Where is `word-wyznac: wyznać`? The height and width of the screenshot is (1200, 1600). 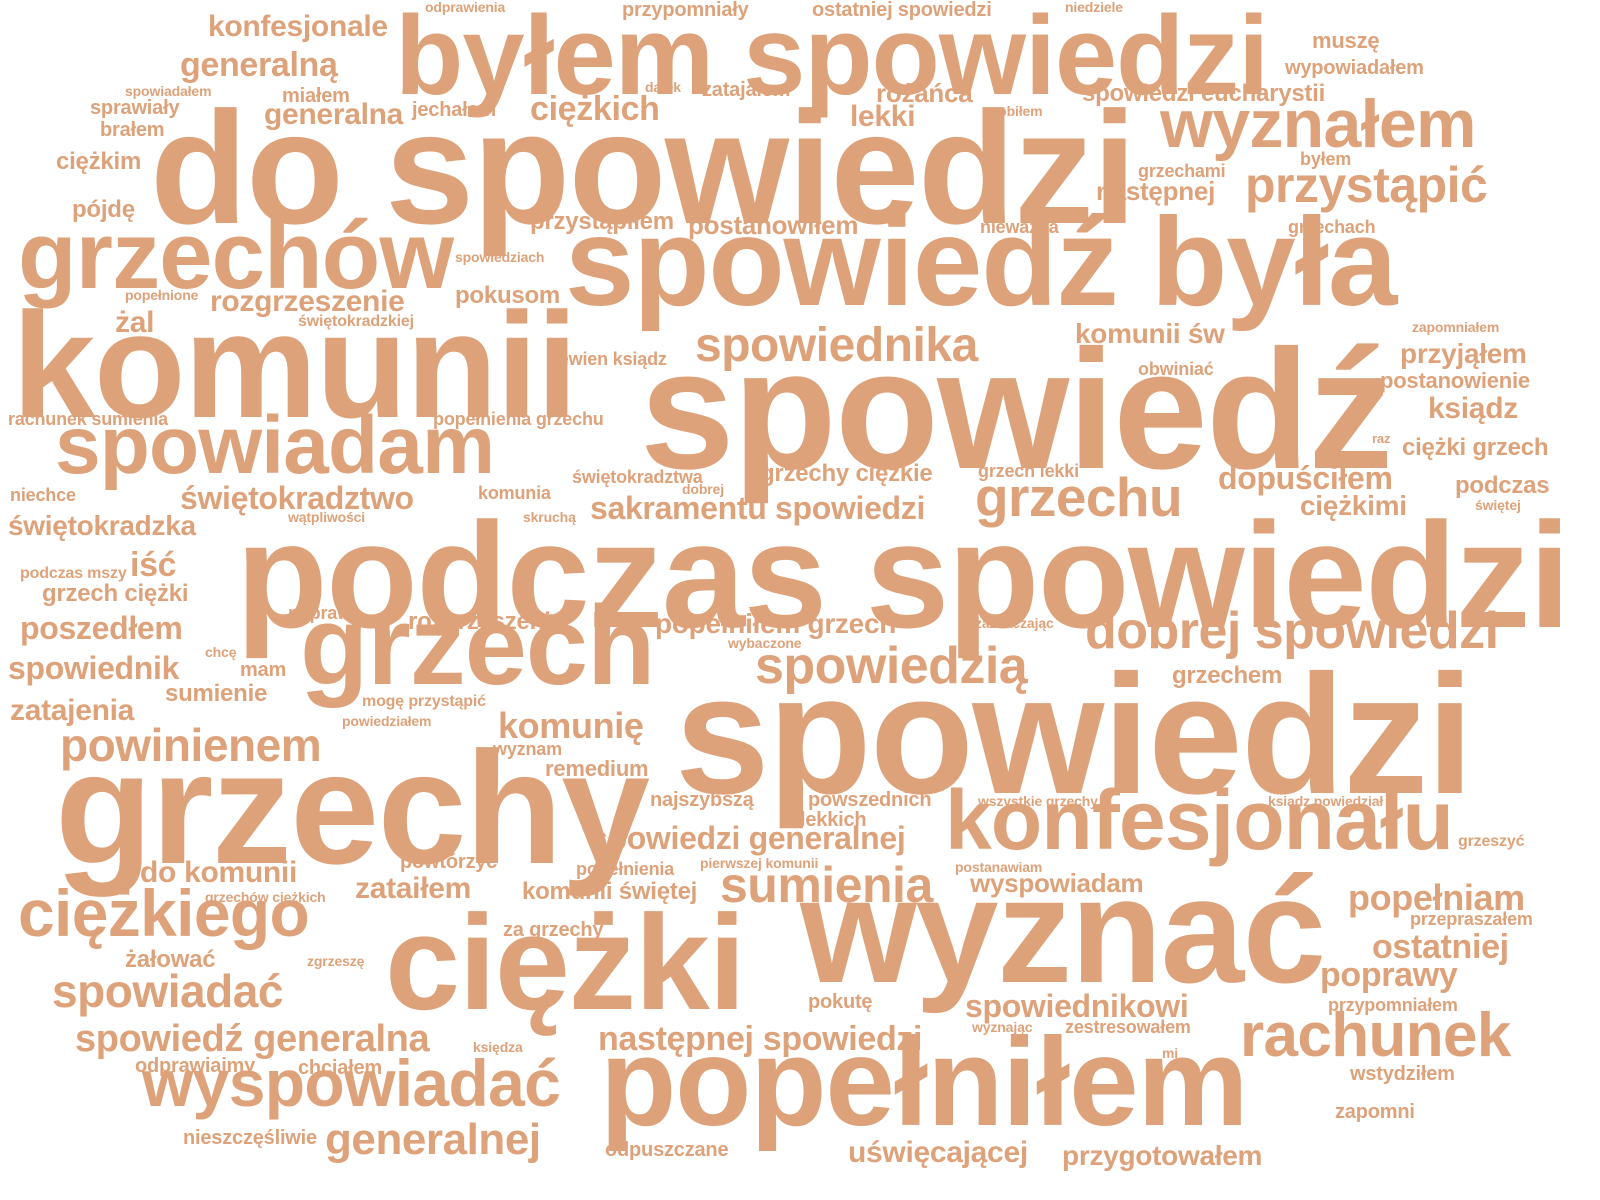 word-wyznac: wyznać is located at coordinates (1063, 930).